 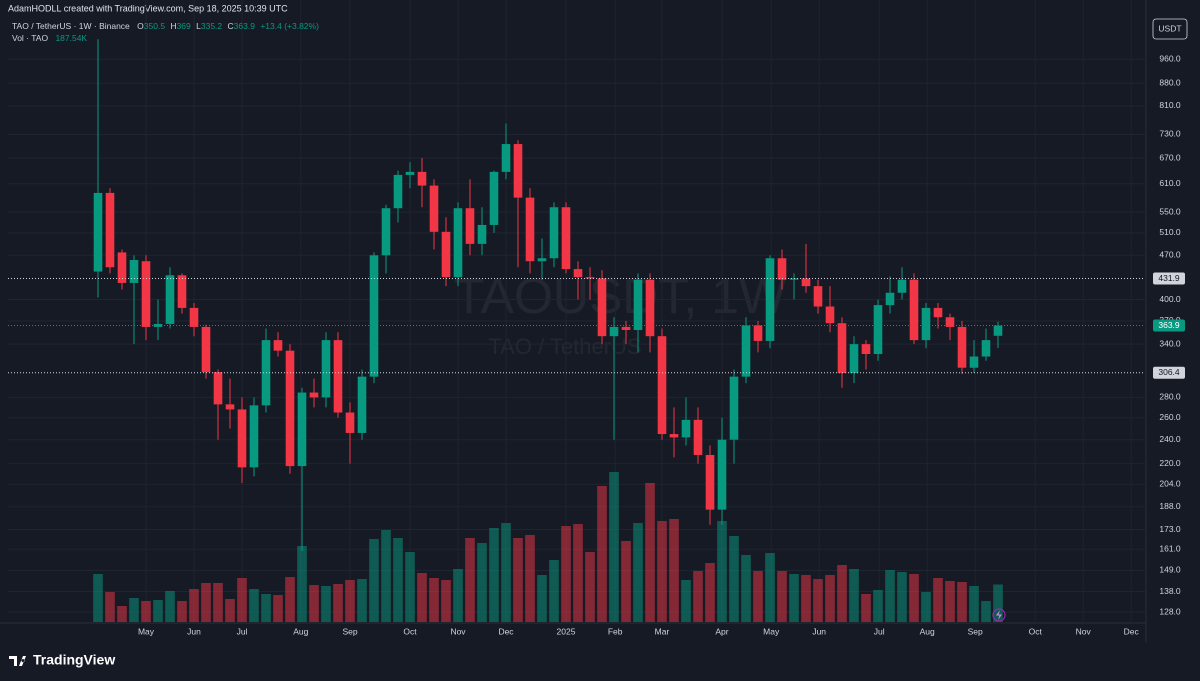 I want to click on high-value: 369, so click(x=184, y=26).